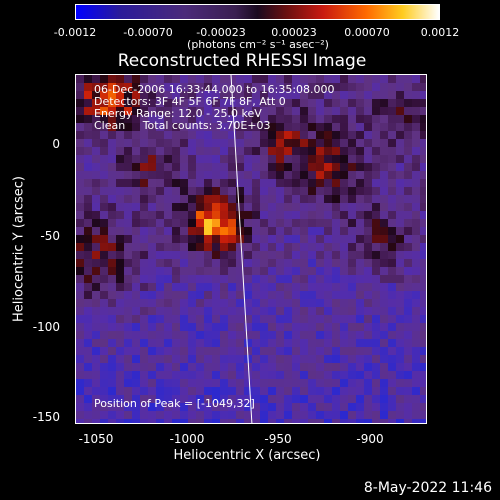 This screenshot has width=500, height=500. What do you see at coordinates (257, 12) in the screenshot?
I see `colorbar` at bounding box center [257, 12].